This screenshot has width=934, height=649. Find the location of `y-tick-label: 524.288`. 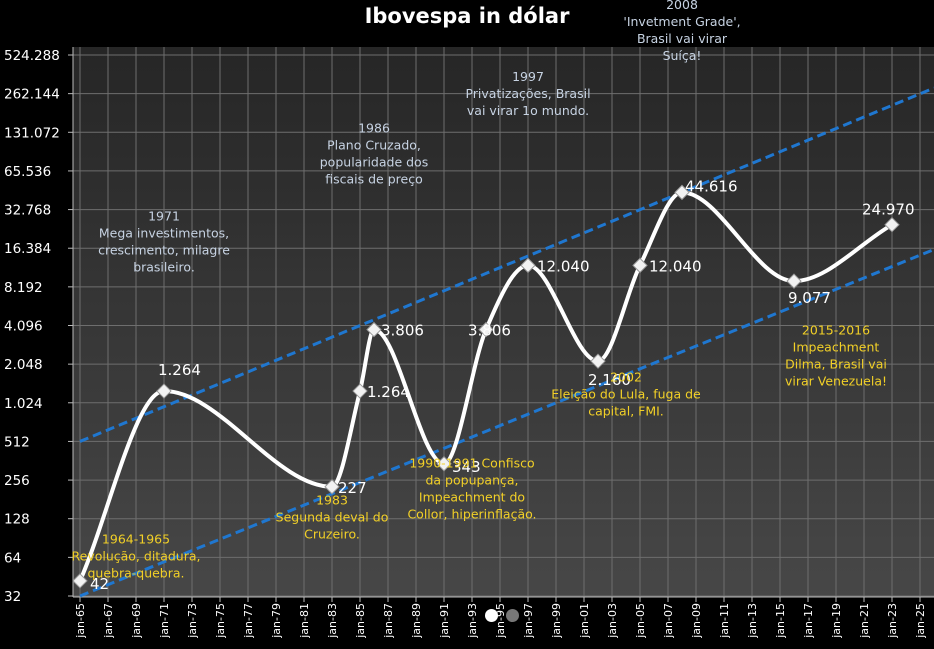

y-tick-label: 524.288 is located at coordinates (32, 56).